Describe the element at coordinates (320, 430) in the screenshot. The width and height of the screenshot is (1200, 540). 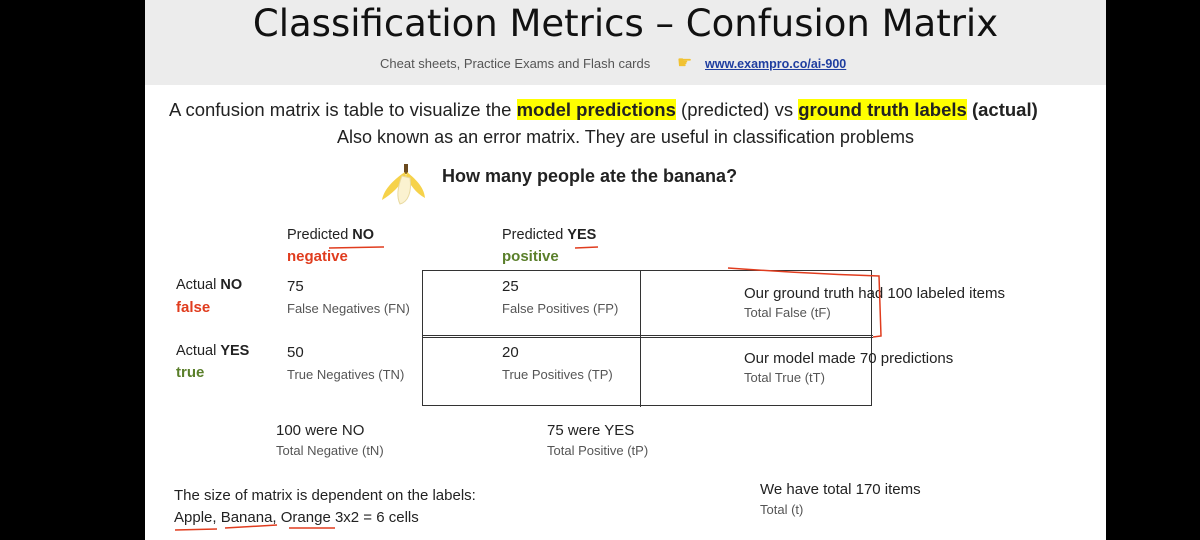
I see `col-total-negative-text: 100 were NO` at that location.